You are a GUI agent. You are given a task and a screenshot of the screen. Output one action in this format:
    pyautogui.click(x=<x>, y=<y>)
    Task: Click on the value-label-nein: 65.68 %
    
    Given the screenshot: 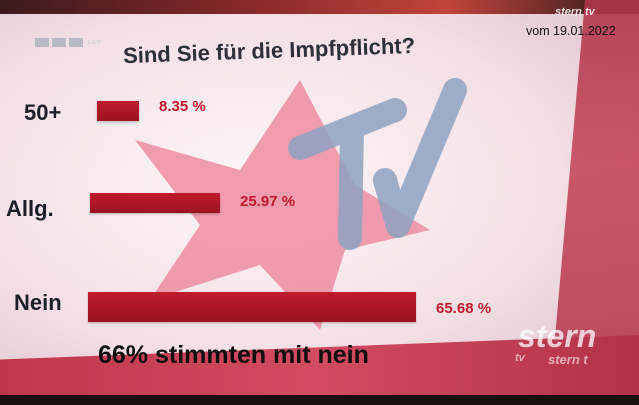 What is the action you would take?
    pyautogui.click(x=464, y=308)
    